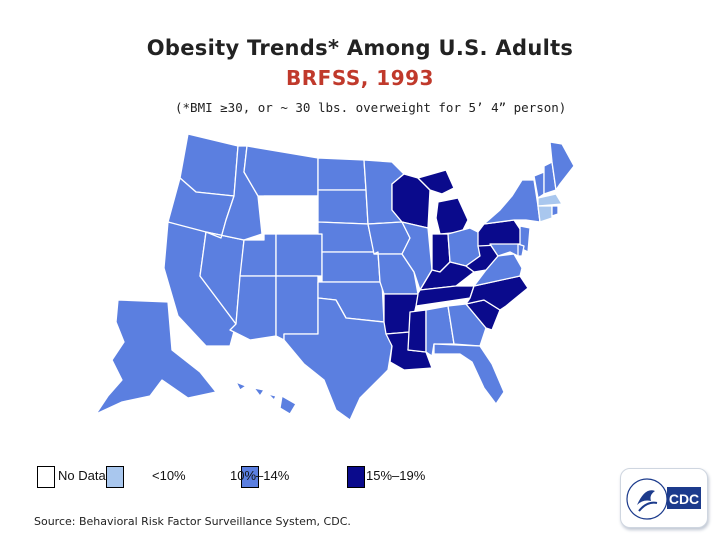  I want to click on legend-swatch-no-data, so click(46, 477).